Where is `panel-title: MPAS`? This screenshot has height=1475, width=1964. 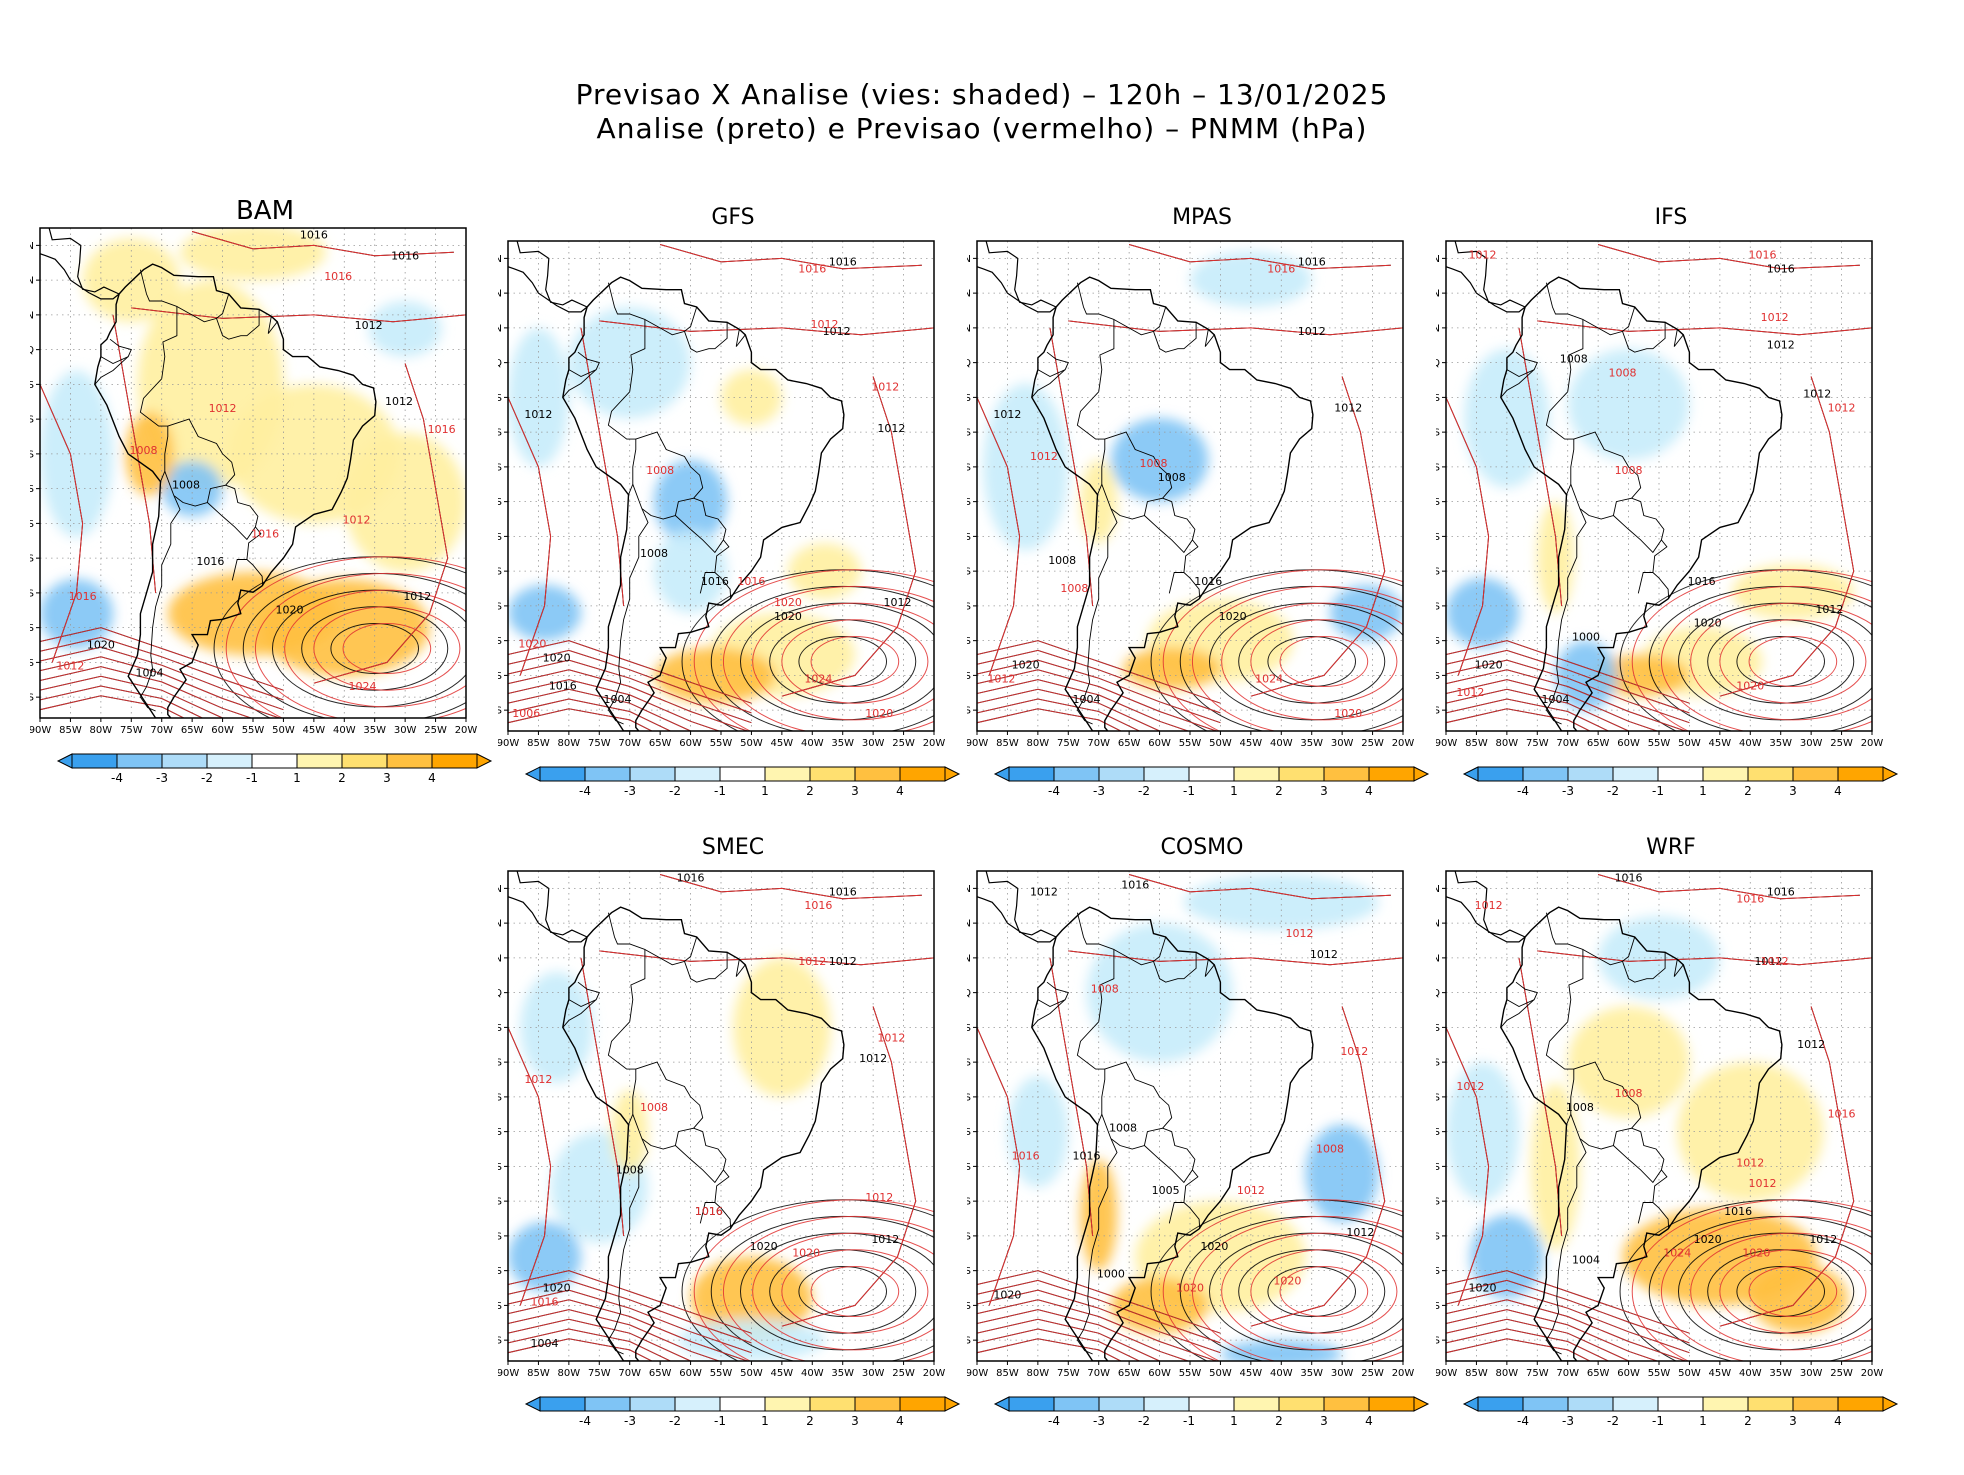 panel-title: MPAS is located at coordinates (1202, 217).